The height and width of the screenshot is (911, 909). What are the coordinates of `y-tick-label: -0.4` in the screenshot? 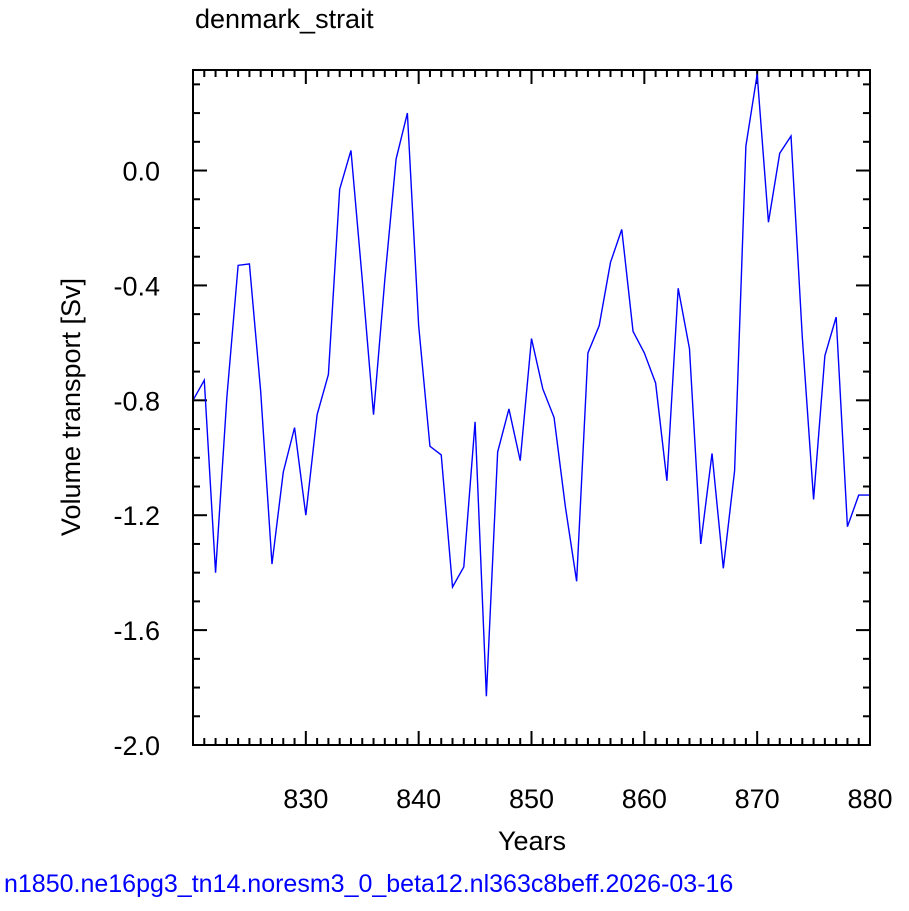 It's located at (136, 286).